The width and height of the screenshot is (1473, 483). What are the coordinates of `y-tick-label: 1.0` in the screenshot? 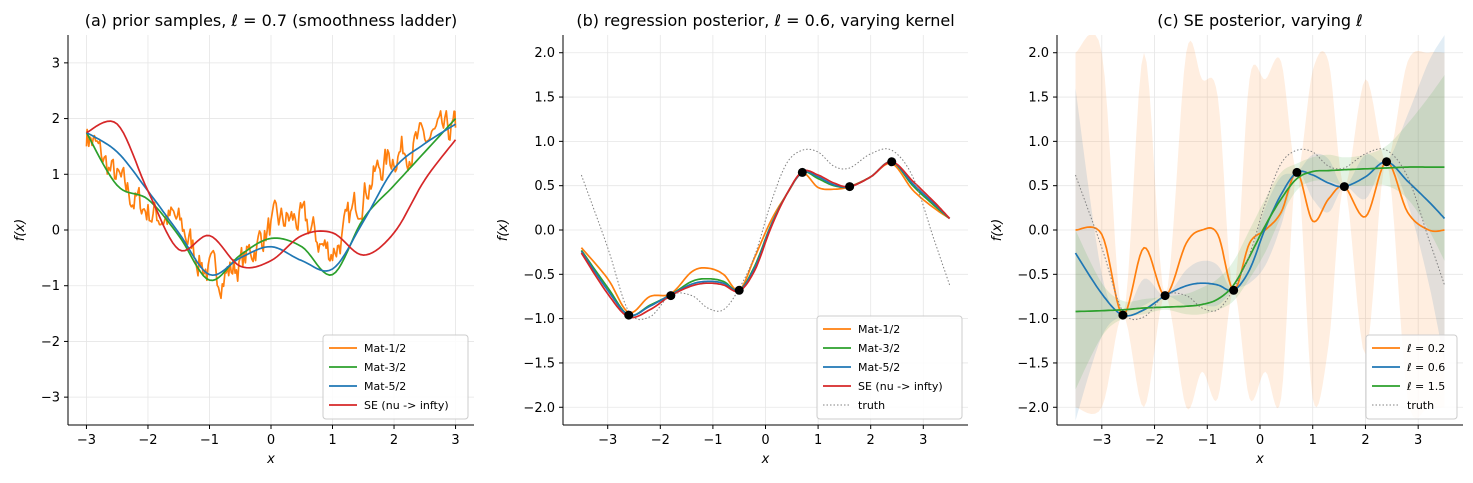 It's located at (544, 142).